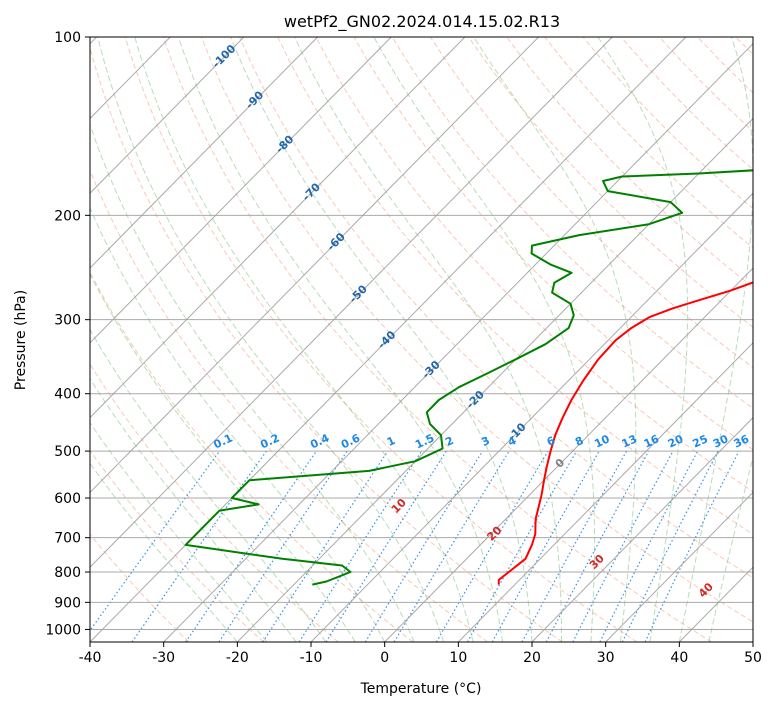  Describe the element at coordinates (237, 658) in the screenshot. I see `x-tick-label: -20` at that location.